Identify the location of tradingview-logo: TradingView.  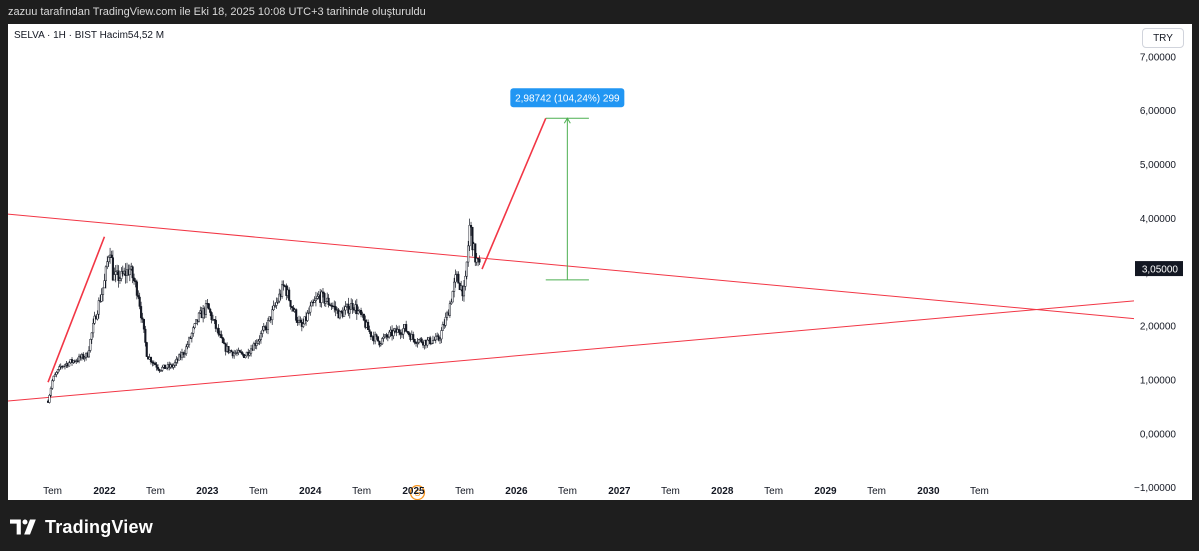
(81, 527).